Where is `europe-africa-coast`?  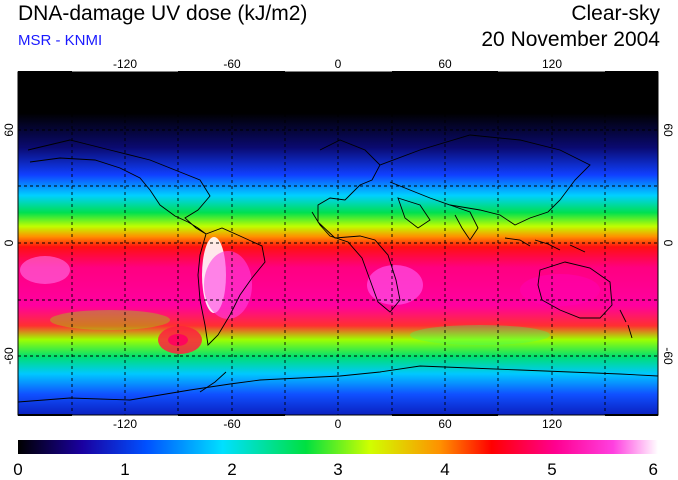
europe-africa-coast is located at coordinates (356, 226).